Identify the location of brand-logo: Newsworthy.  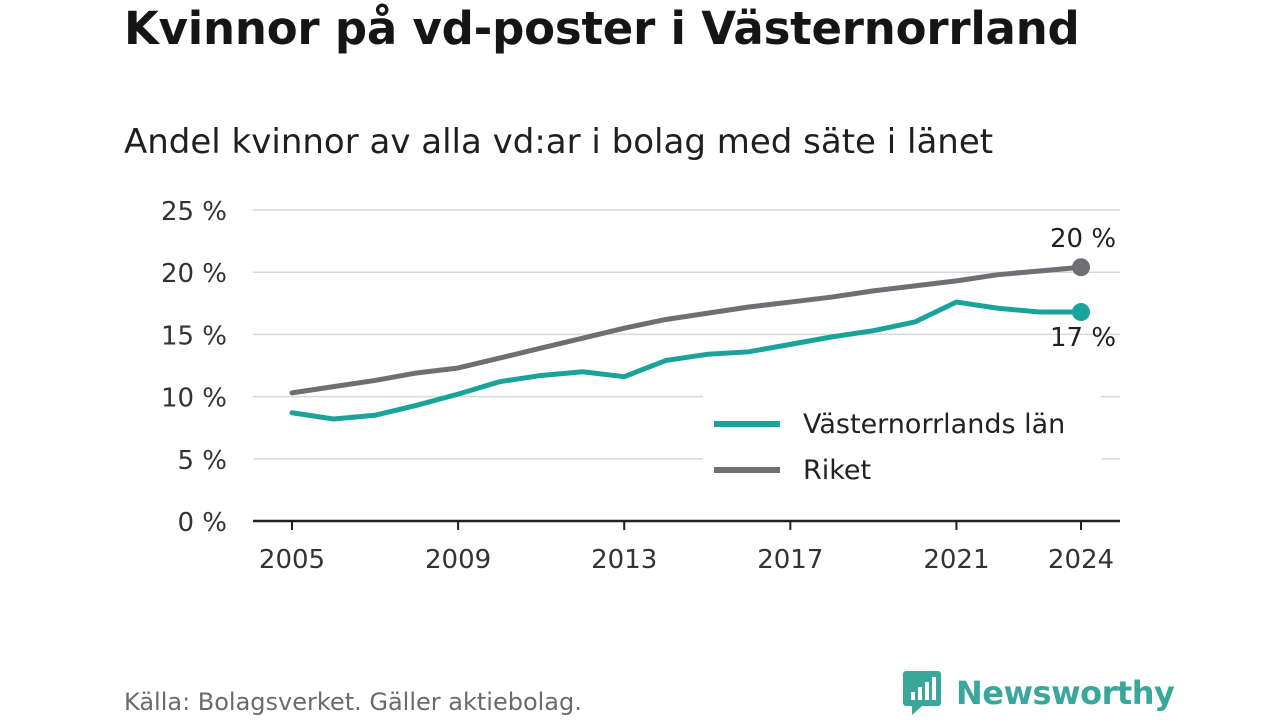
(1038, 693).